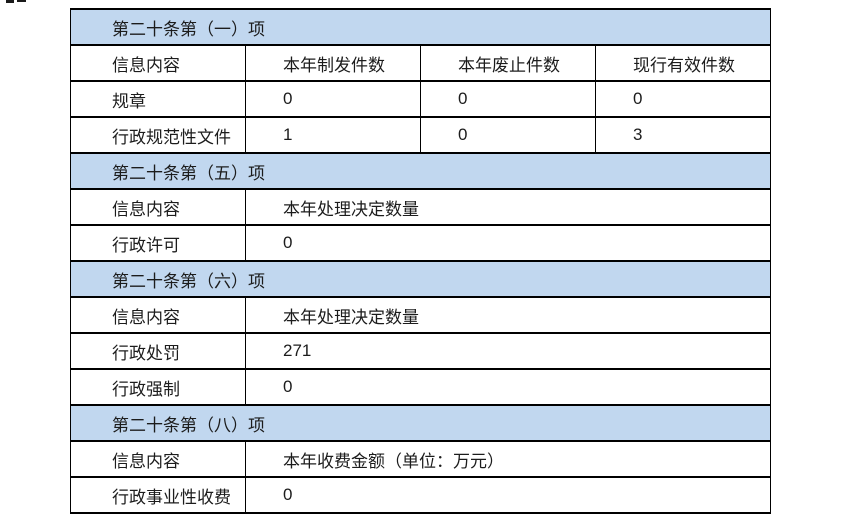 The image size is (862, 516). What do you see at coordinates (158, 387) in the screenshot?
I see `row-label-cell: 行政强制` at bounding box center [158, 387].